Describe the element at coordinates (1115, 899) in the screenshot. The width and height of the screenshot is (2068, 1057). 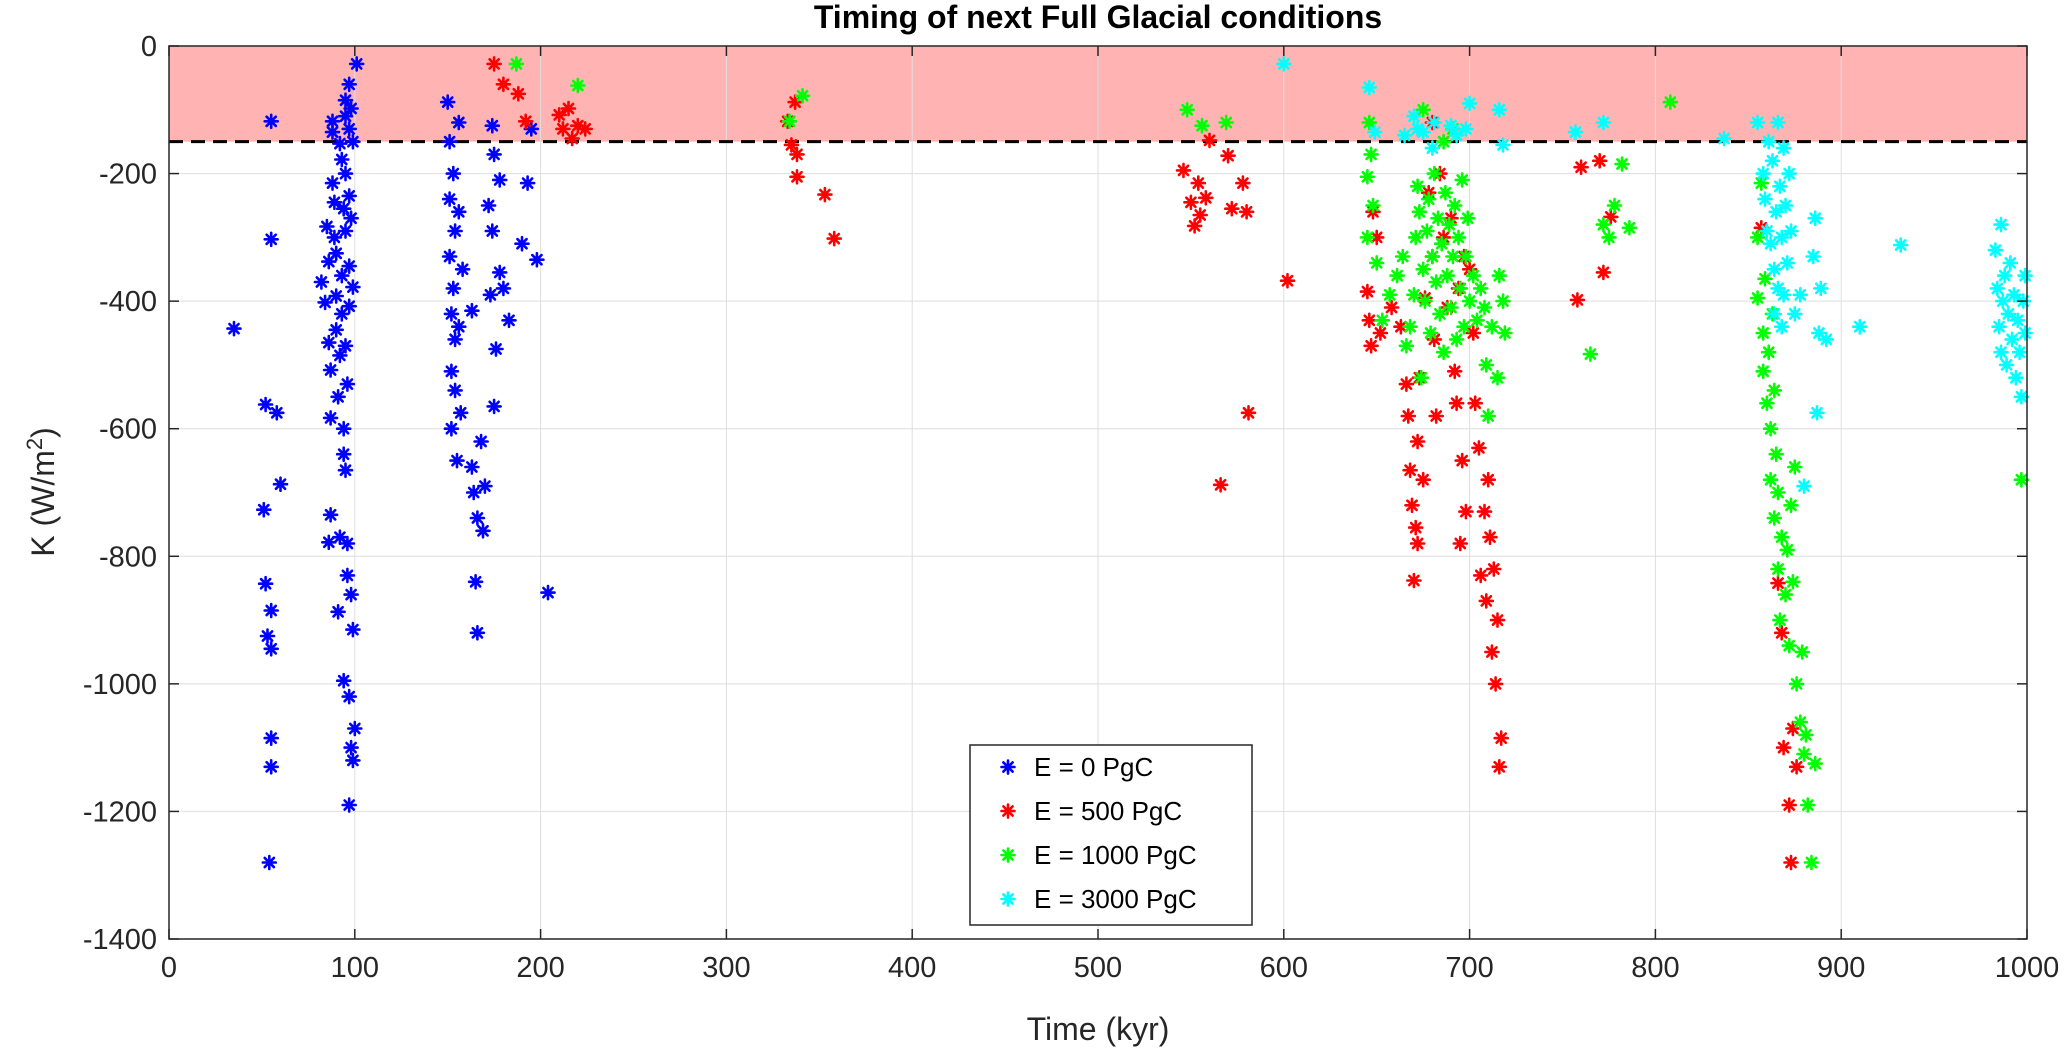
I see `legend-label: E = 3000 PgC` at that location.